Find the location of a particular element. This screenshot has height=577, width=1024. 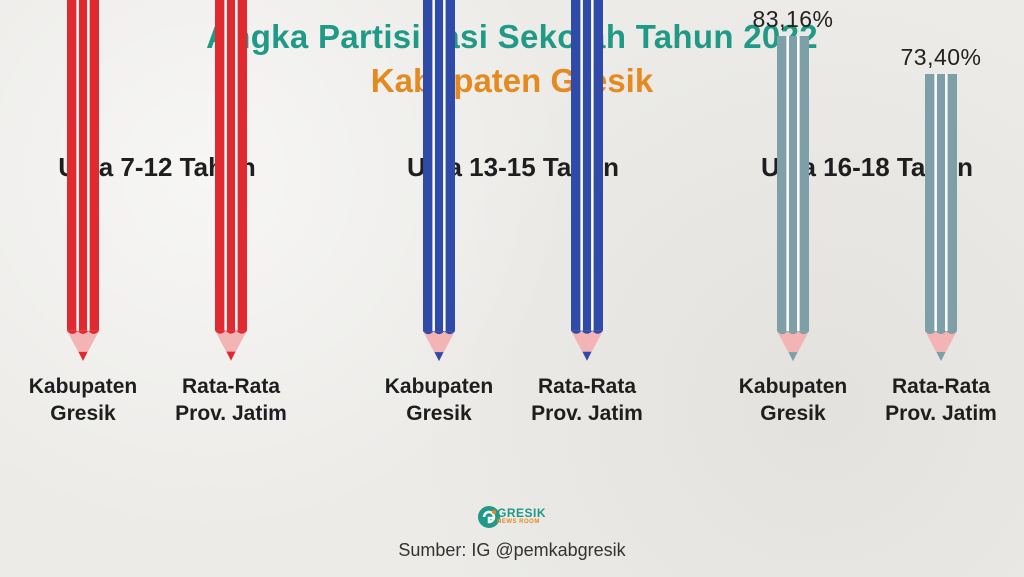

chart-subtitle: Kabupaten Gresik is located at coordinates (512, 80).